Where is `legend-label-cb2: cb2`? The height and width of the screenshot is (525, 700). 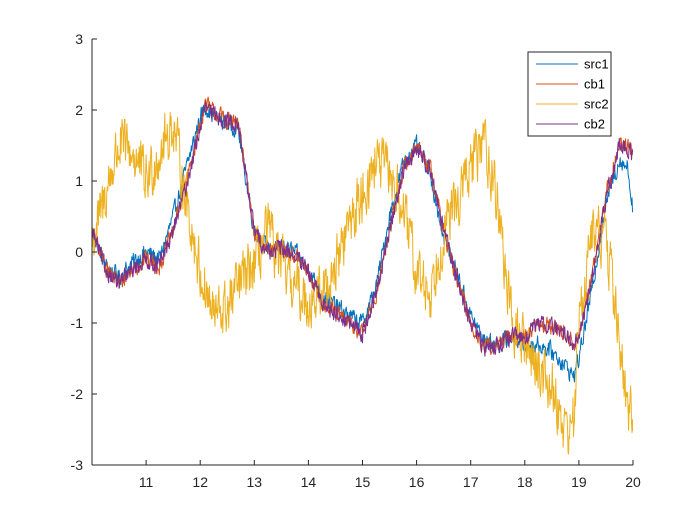
legend-label-cb2: cb2 is located at coordinates (594, 124).